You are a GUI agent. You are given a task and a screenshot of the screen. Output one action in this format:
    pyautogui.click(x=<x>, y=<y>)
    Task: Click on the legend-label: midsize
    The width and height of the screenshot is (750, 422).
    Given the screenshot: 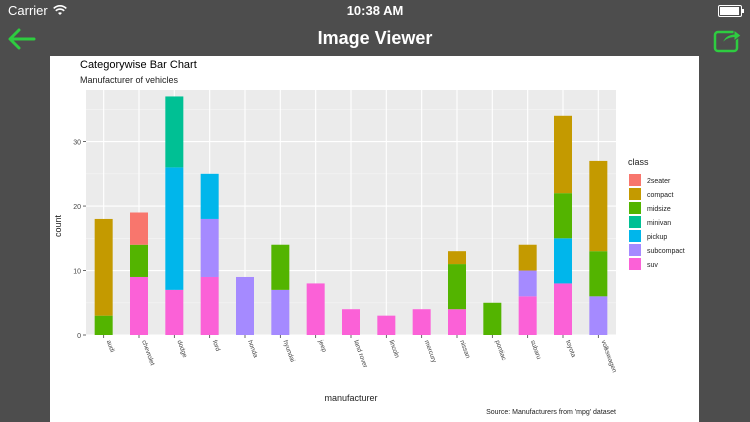 What is the action you would take?
    pyautogui.click(x=659, y=209)
    